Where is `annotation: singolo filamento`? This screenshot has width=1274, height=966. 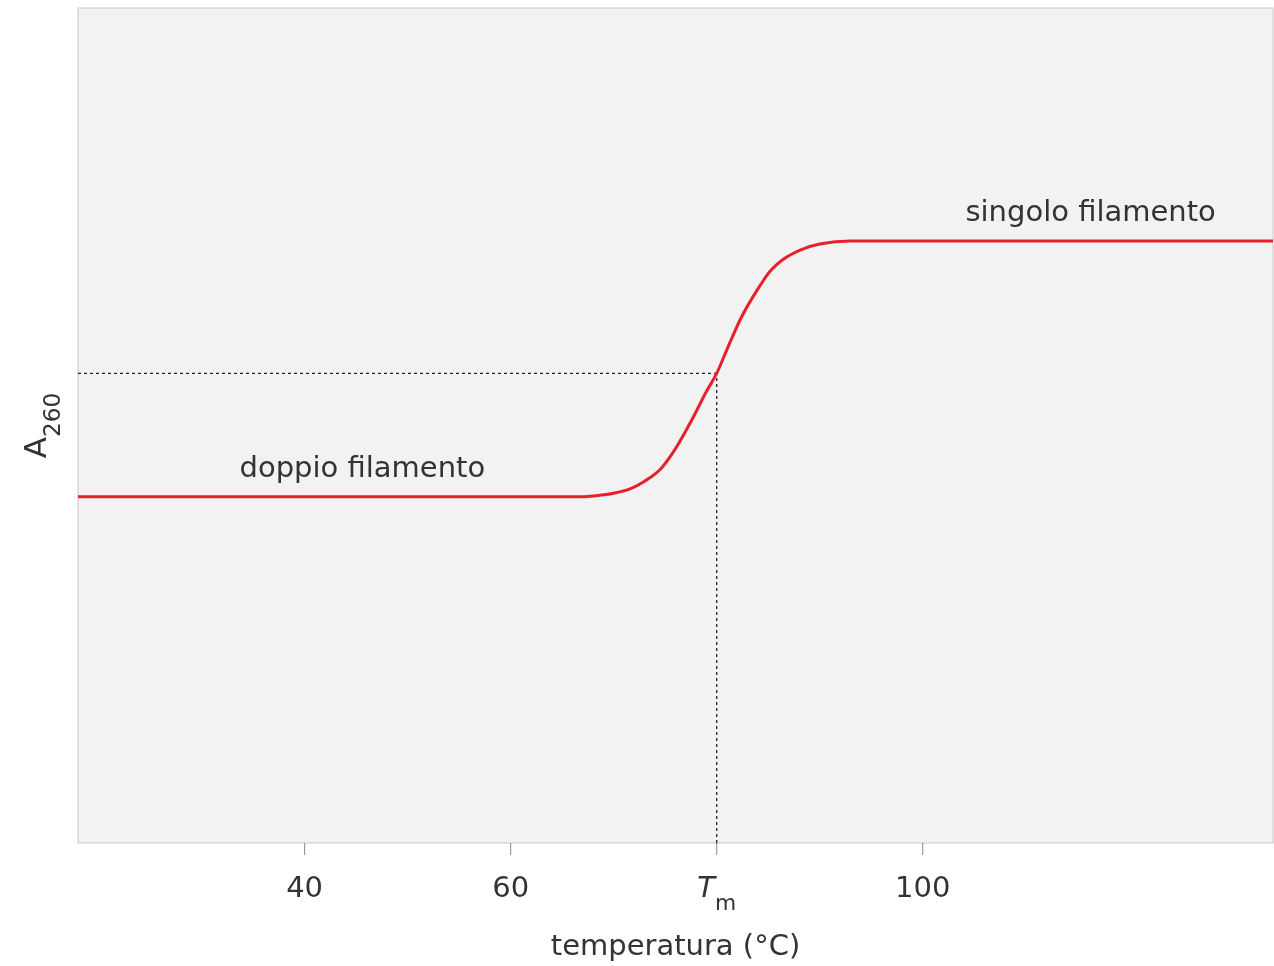
annotation: singolo filamento is located at coordinates (1090, 210).